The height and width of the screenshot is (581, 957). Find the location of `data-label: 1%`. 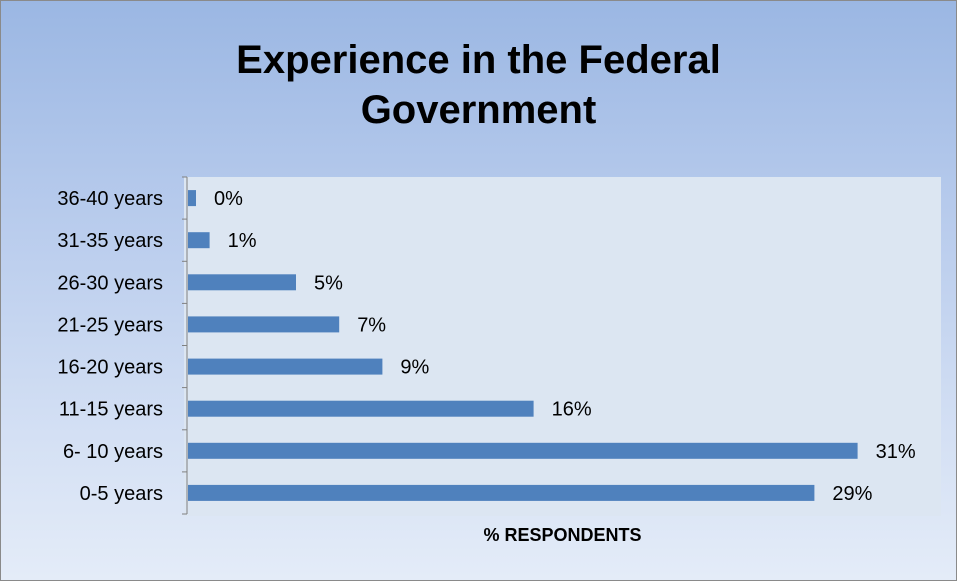

data-label: 1% is located at coordinates (242, 241).